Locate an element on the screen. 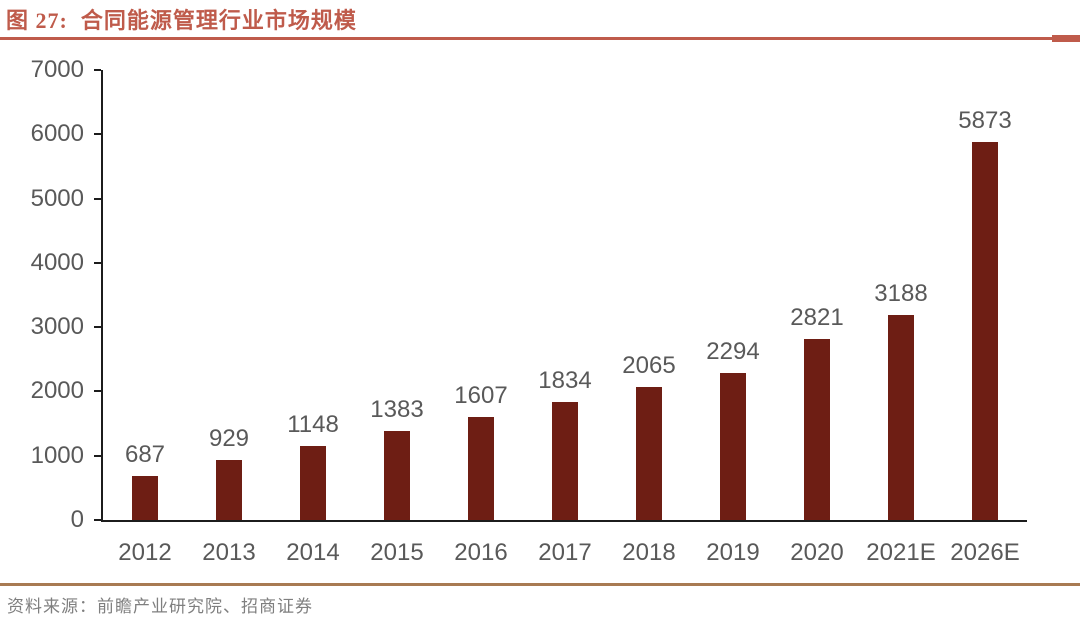  y-axis-label: 5000 is located at coordinates (57, 198).